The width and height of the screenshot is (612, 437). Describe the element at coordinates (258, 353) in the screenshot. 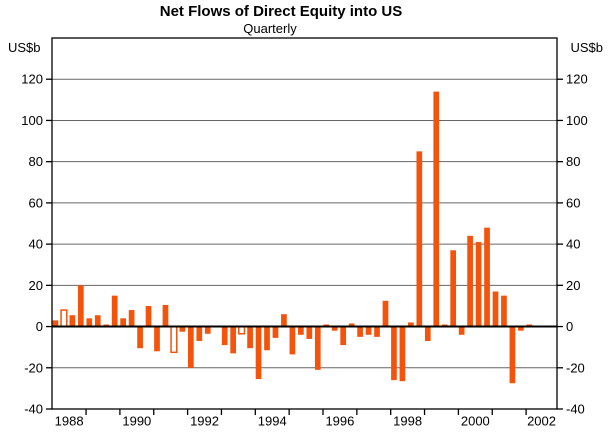

I see `bar-1994Q1` at that location.